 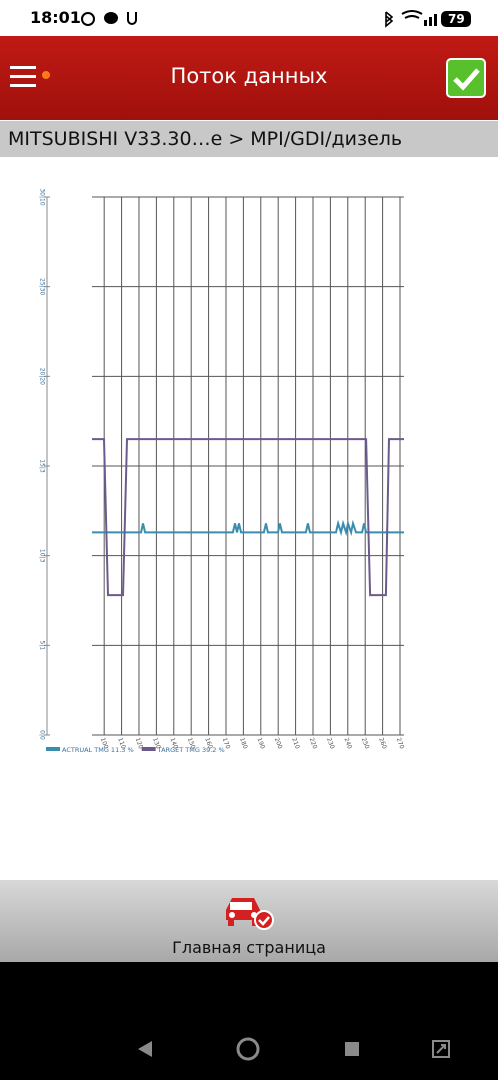 I want to click on x-tick-label: 170, so click(x=226, y=743).